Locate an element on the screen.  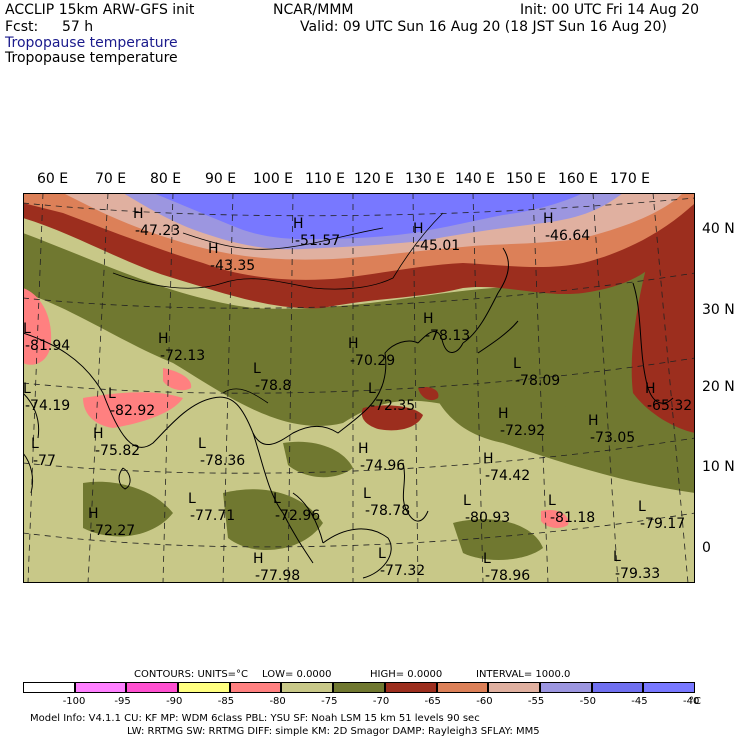
coastline-japan is located at coordinates (490, 300).